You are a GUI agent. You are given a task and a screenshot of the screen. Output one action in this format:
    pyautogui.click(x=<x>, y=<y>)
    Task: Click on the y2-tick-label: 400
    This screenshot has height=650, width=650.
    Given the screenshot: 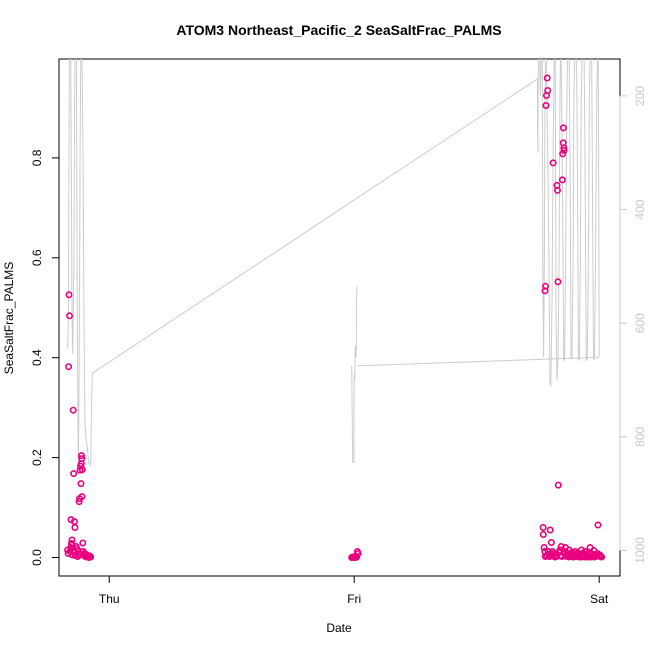 What is the action you would take?
    pyautogui.click(x=640, y=209)
    